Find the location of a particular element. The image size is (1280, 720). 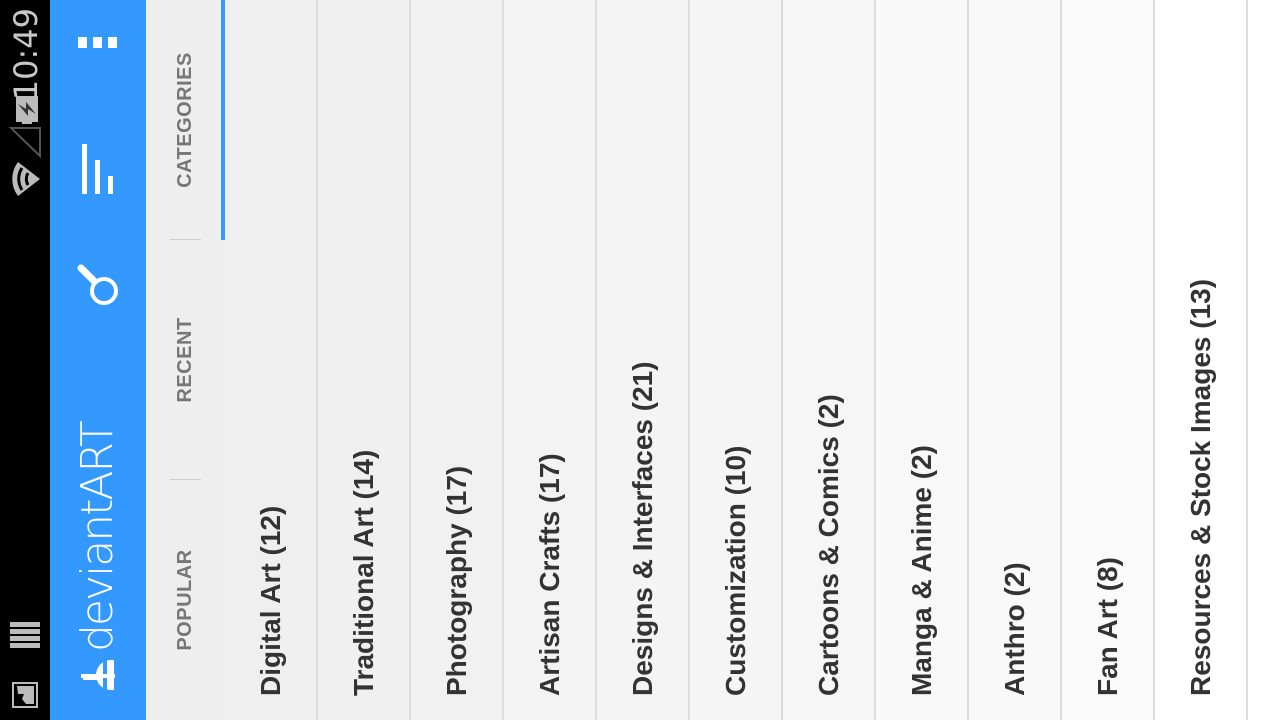

image-notification-icon is located at coordinates (25, 695).